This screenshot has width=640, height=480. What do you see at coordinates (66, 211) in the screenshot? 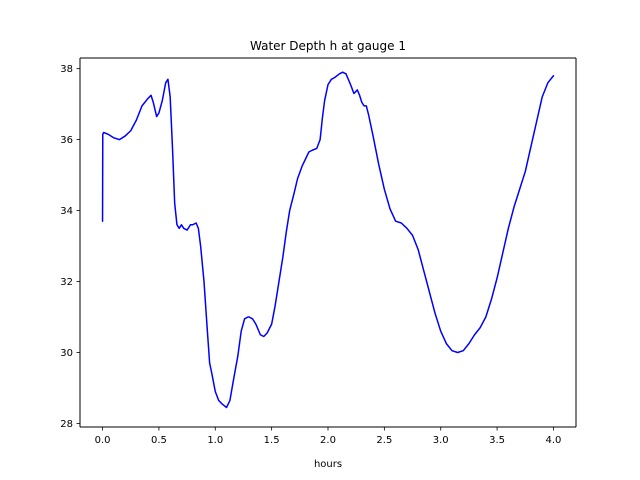
I see `y-tick-label: 34` at bounding box center [66, 211].